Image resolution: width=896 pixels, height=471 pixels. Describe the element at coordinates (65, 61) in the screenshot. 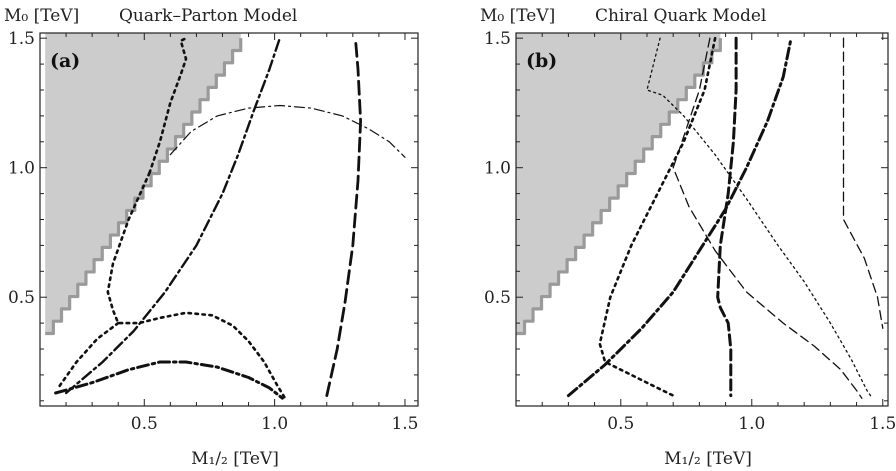

I see `panel-tag: (a)` at that location.